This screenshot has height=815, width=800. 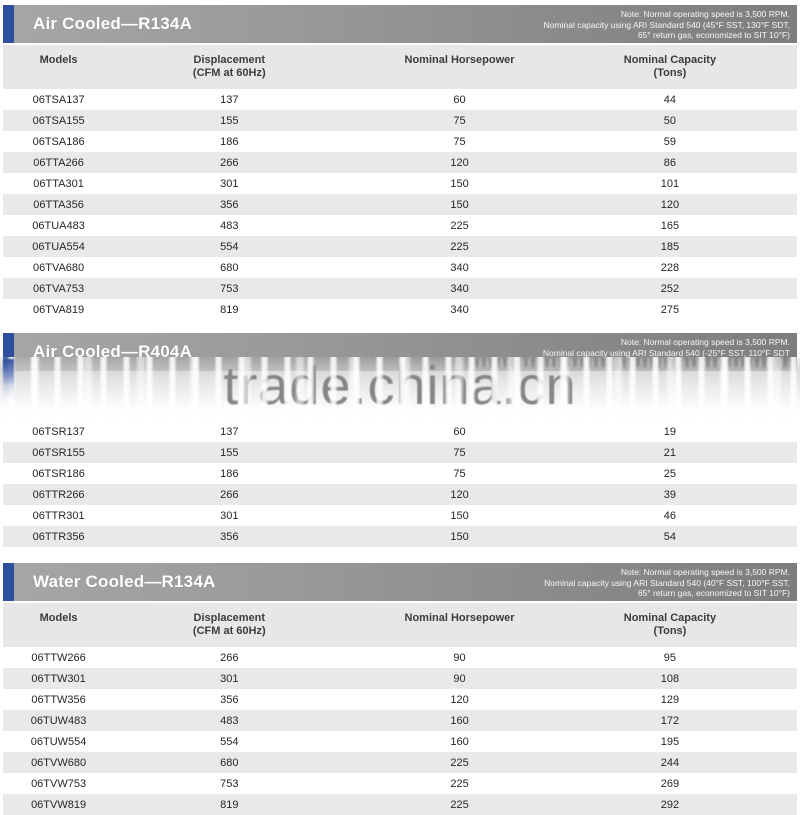 What do you see at coordinates (59, 804) in the screenshot?
I see `table-cell: 06TVW819` at bounding box center [59, 804].